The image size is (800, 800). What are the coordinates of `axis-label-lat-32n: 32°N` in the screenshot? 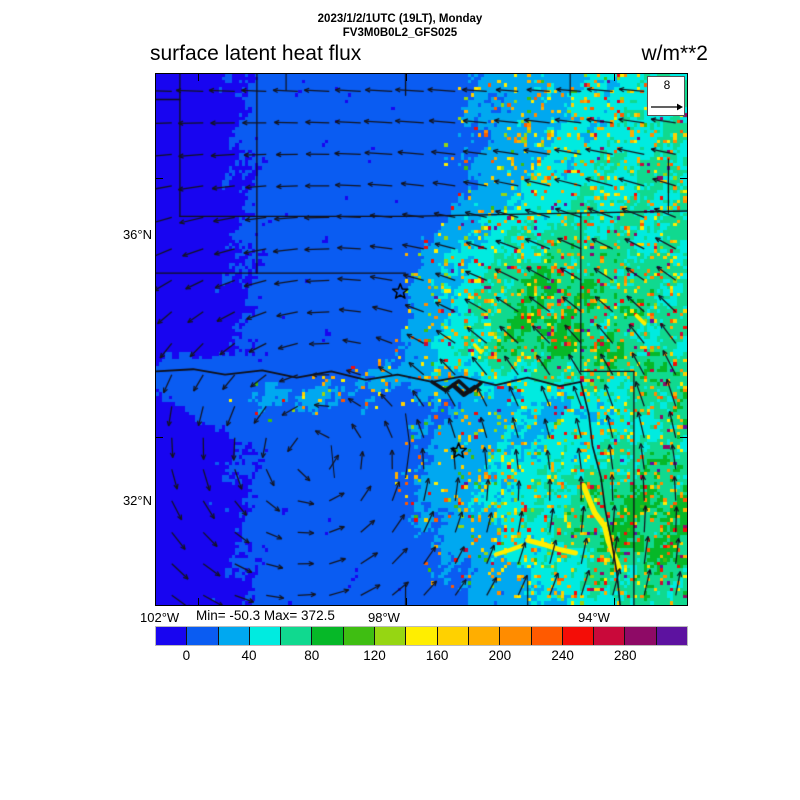 It's located at (137, 500).